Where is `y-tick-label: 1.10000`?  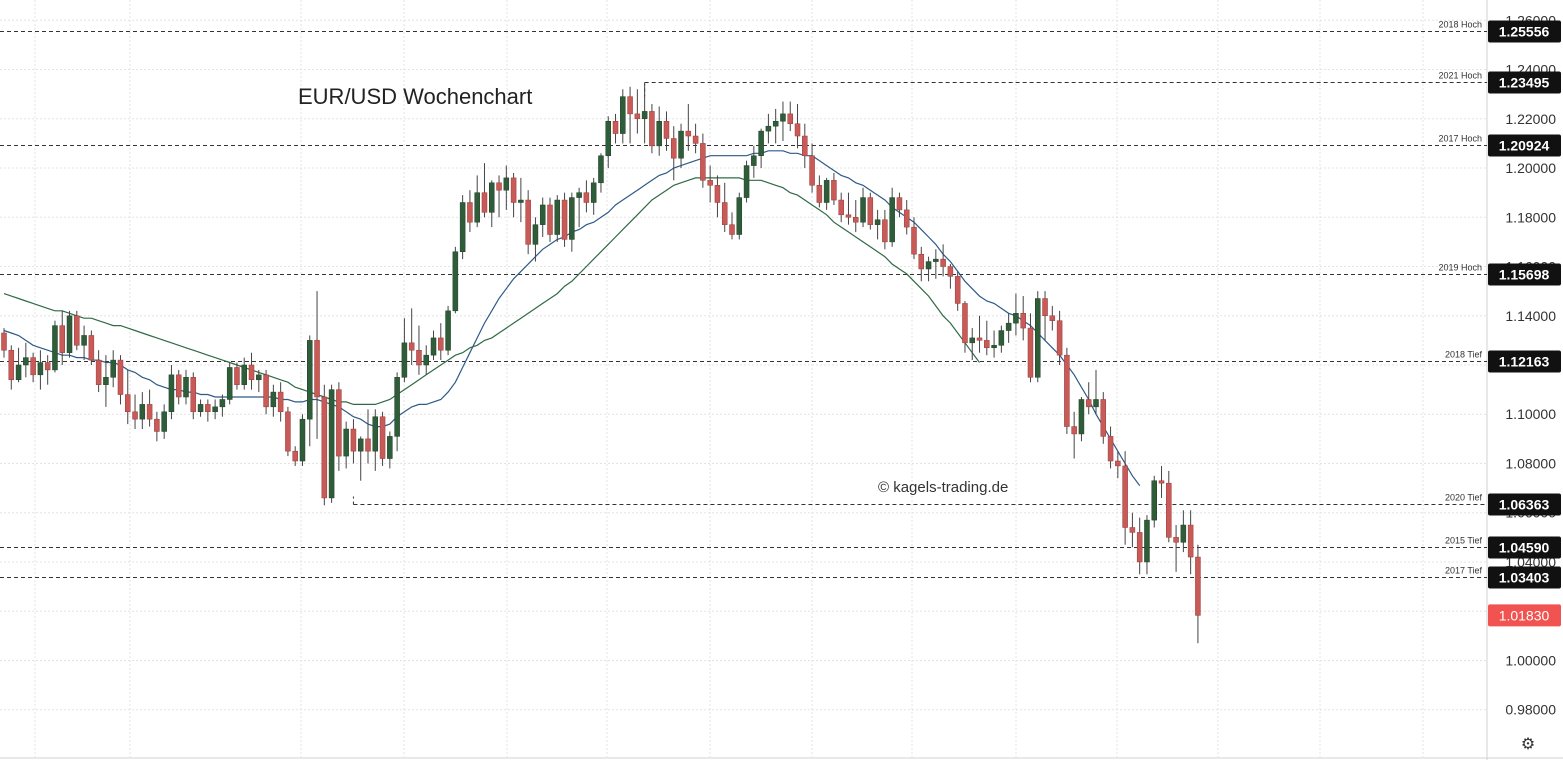 y-tick-label: 1.10000 is located at coordinates (1530, 414).